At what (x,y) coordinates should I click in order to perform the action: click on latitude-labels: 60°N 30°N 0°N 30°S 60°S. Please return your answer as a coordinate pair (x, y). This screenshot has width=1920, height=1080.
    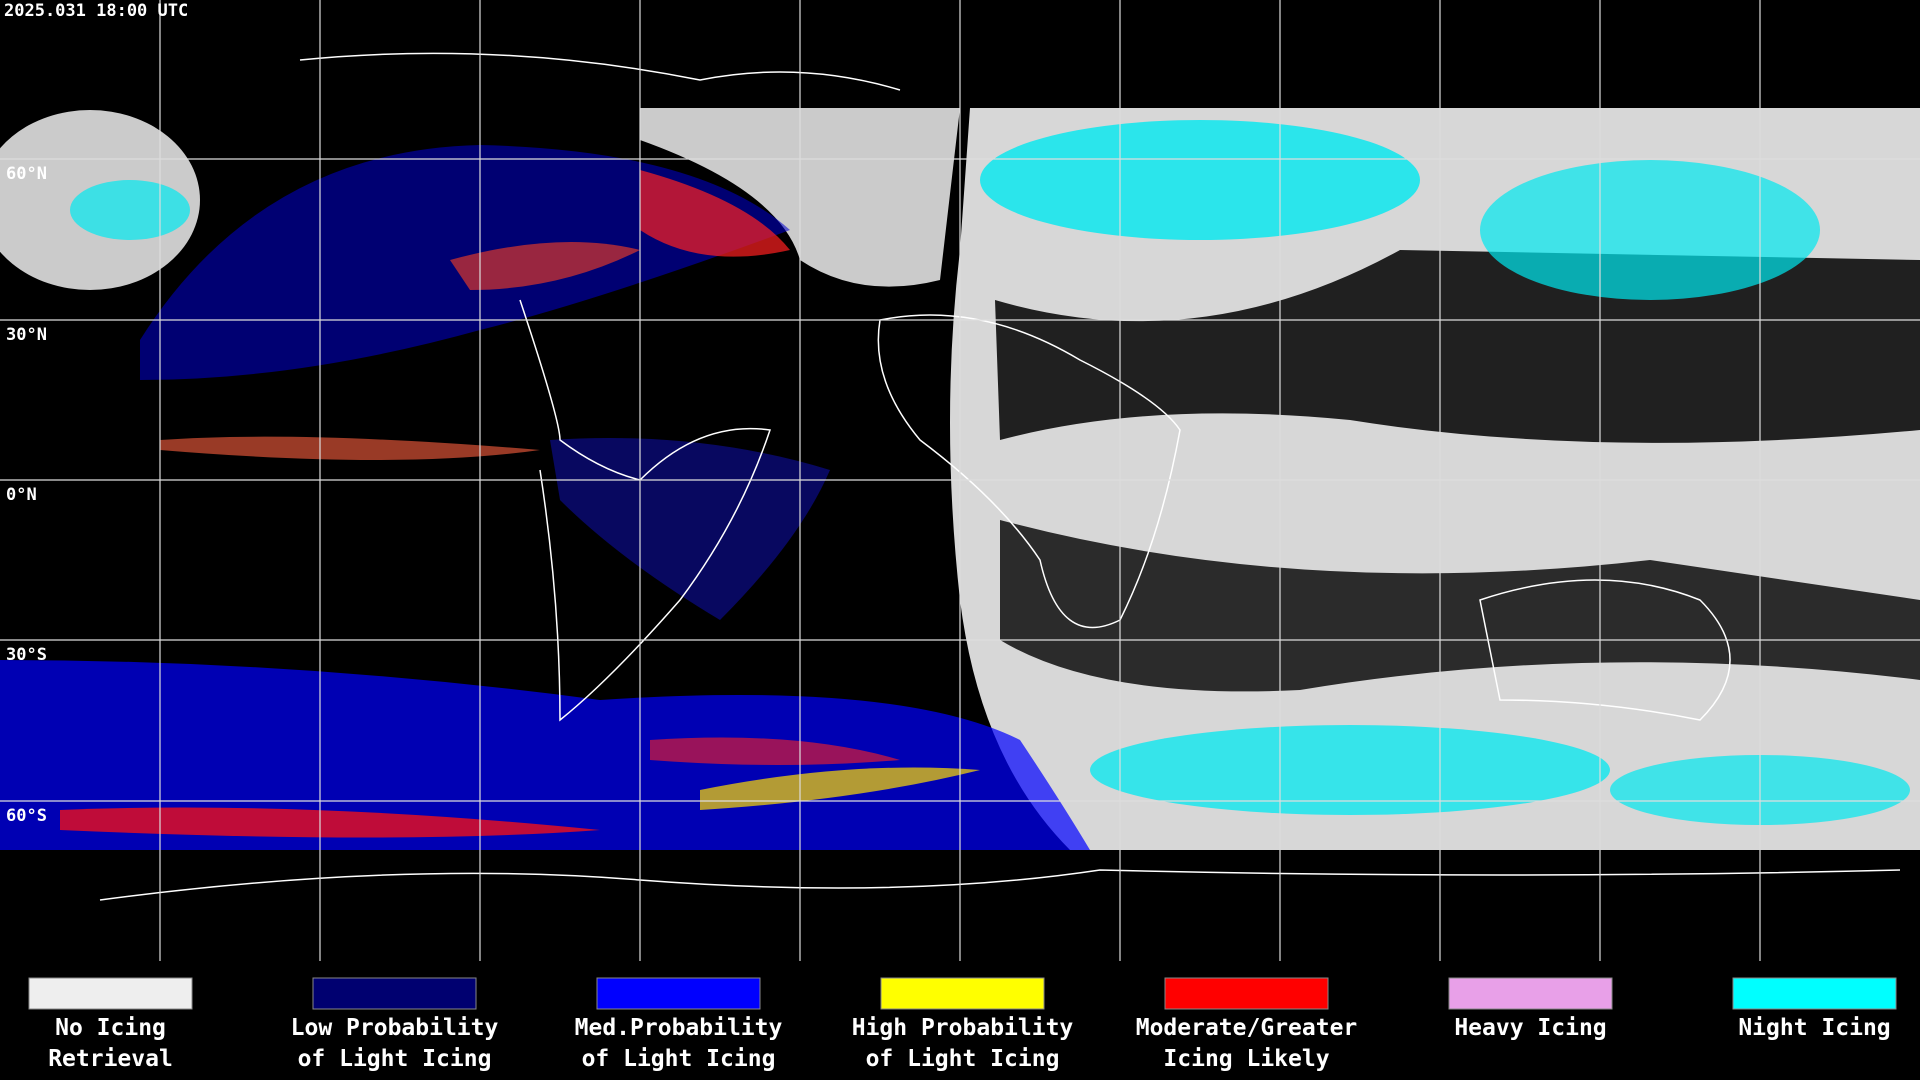
    Looking at the image, I should click on (26, 495).